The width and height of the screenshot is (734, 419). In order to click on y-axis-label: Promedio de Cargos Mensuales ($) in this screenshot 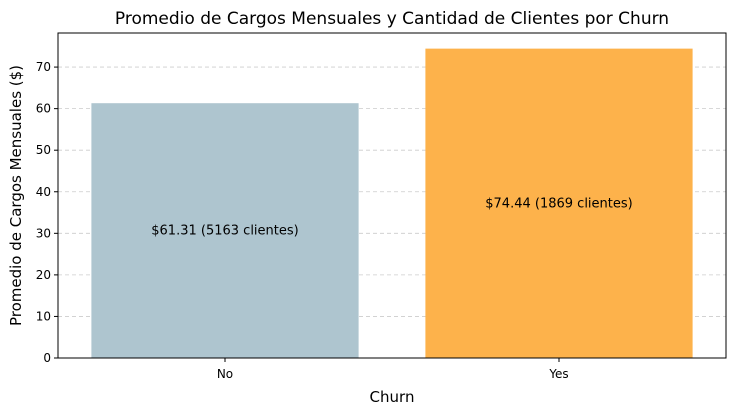, I will do `click(16, 195)`.